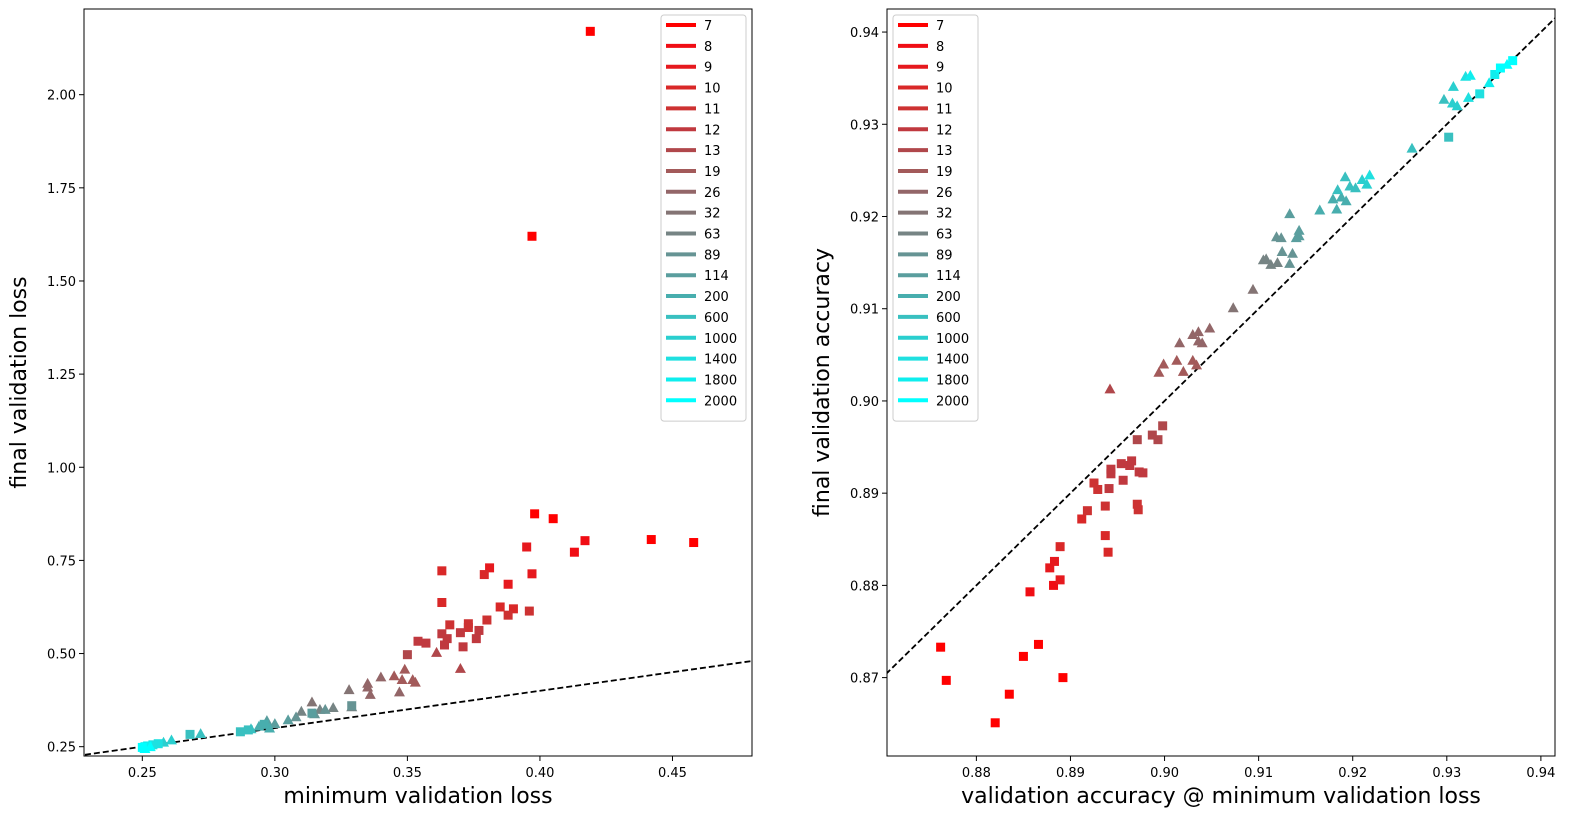 This screenshot has height=826, width=1584. What do you see at coordinates (274, 773) in the screenshot?
I see `x-tick-label: 0.30` at bounding box center [274, 773].